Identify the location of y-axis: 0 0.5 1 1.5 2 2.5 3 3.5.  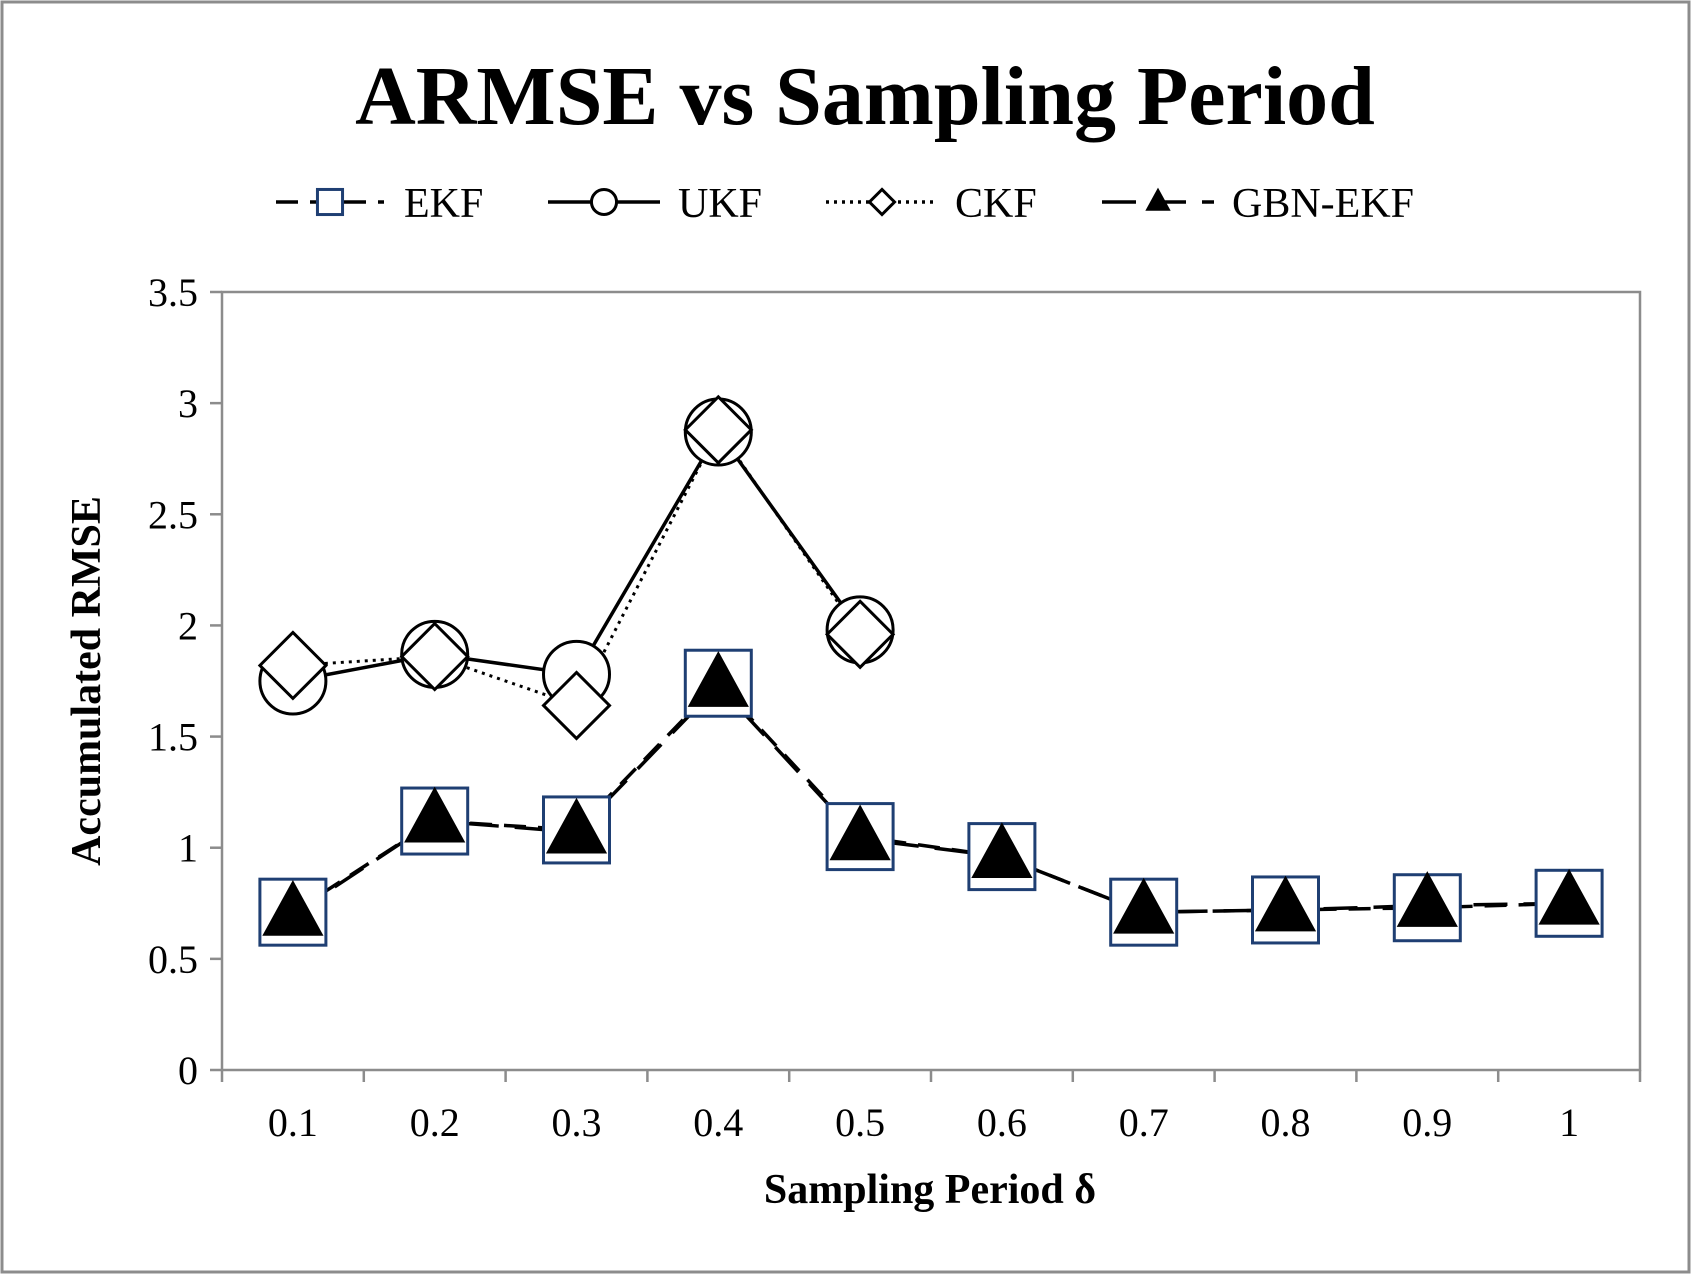
(185, 681).